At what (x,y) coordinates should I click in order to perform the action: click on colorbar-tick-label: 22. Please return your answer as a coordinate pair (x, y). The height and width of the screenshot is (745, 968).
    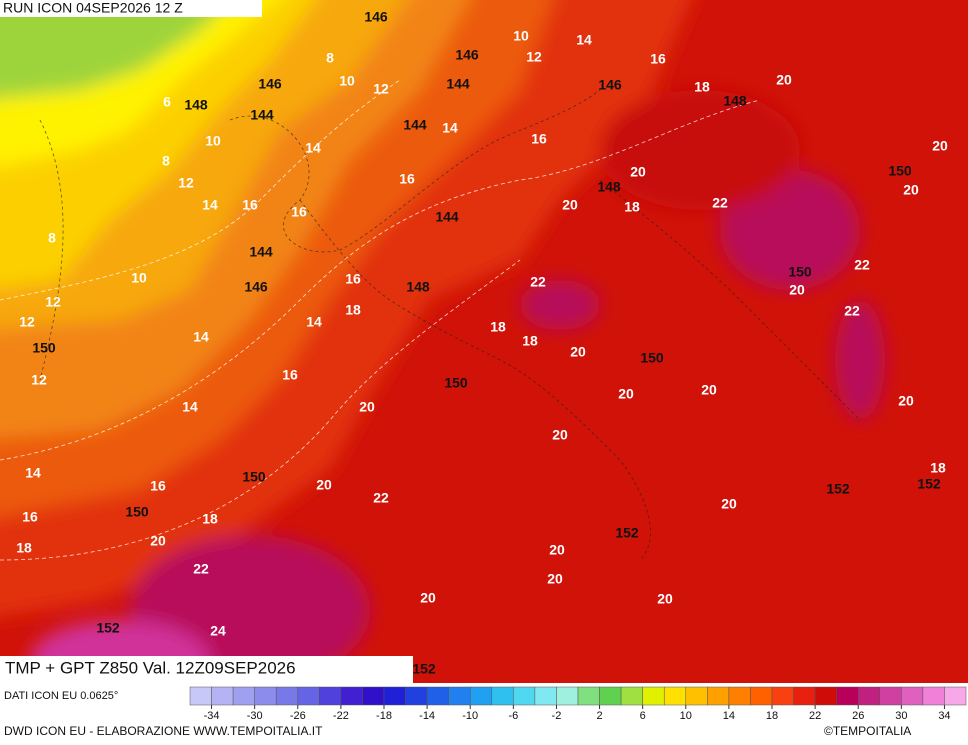
    Looking at the image, I should click on (815, 716).